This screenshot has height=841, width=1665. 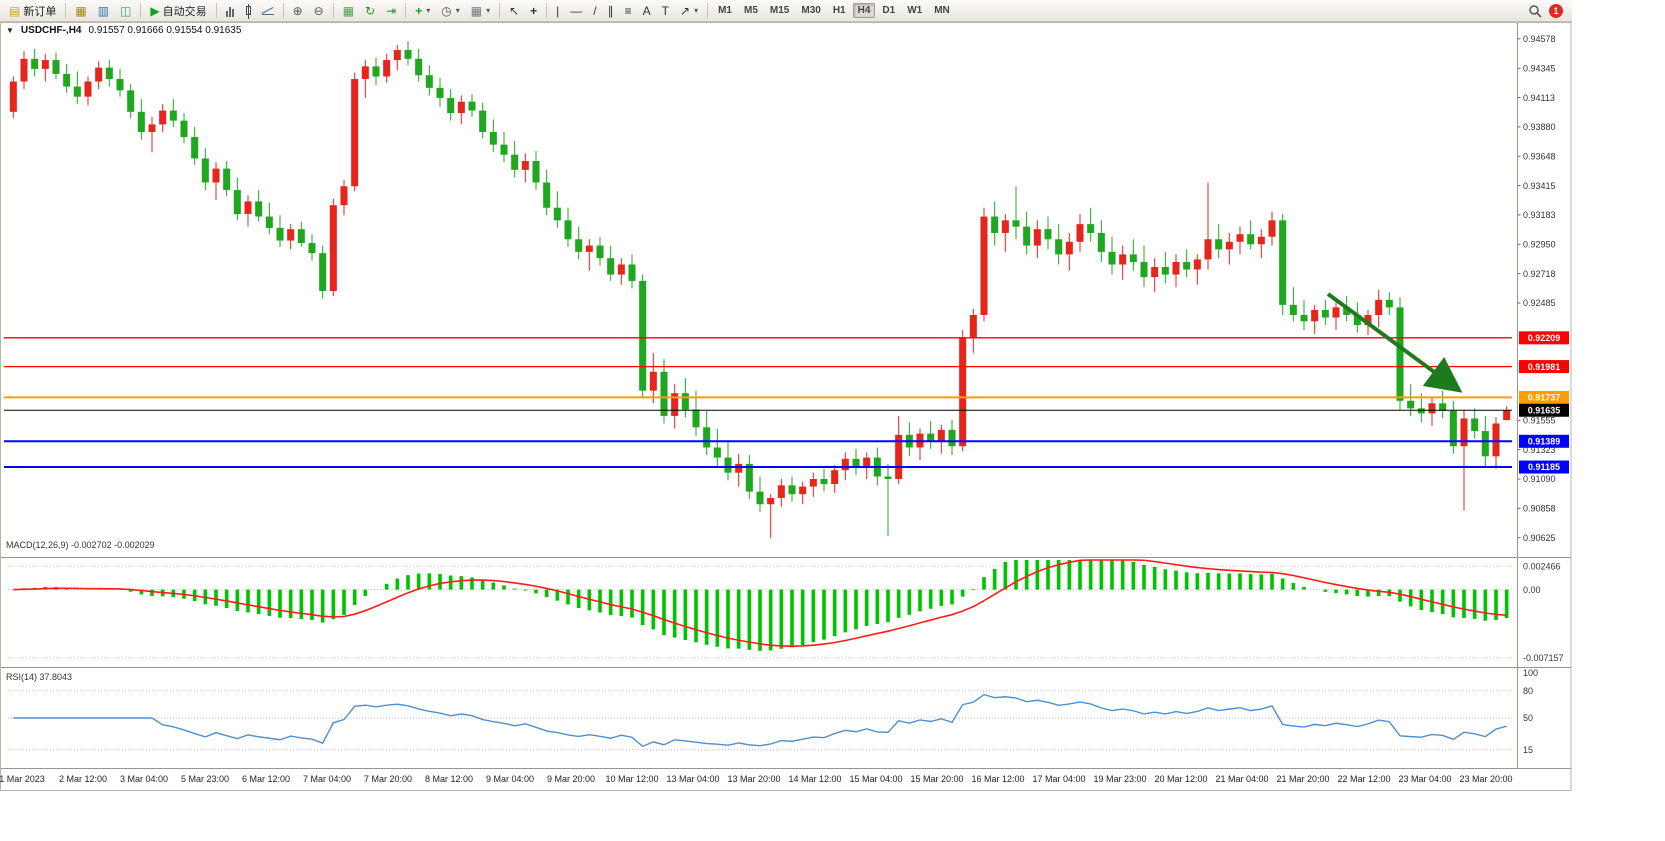 What do you see at coordinates (725, 10) in the screenshot?
I see `timeframe-m1-button: M1` at bounding box center [725, 10].